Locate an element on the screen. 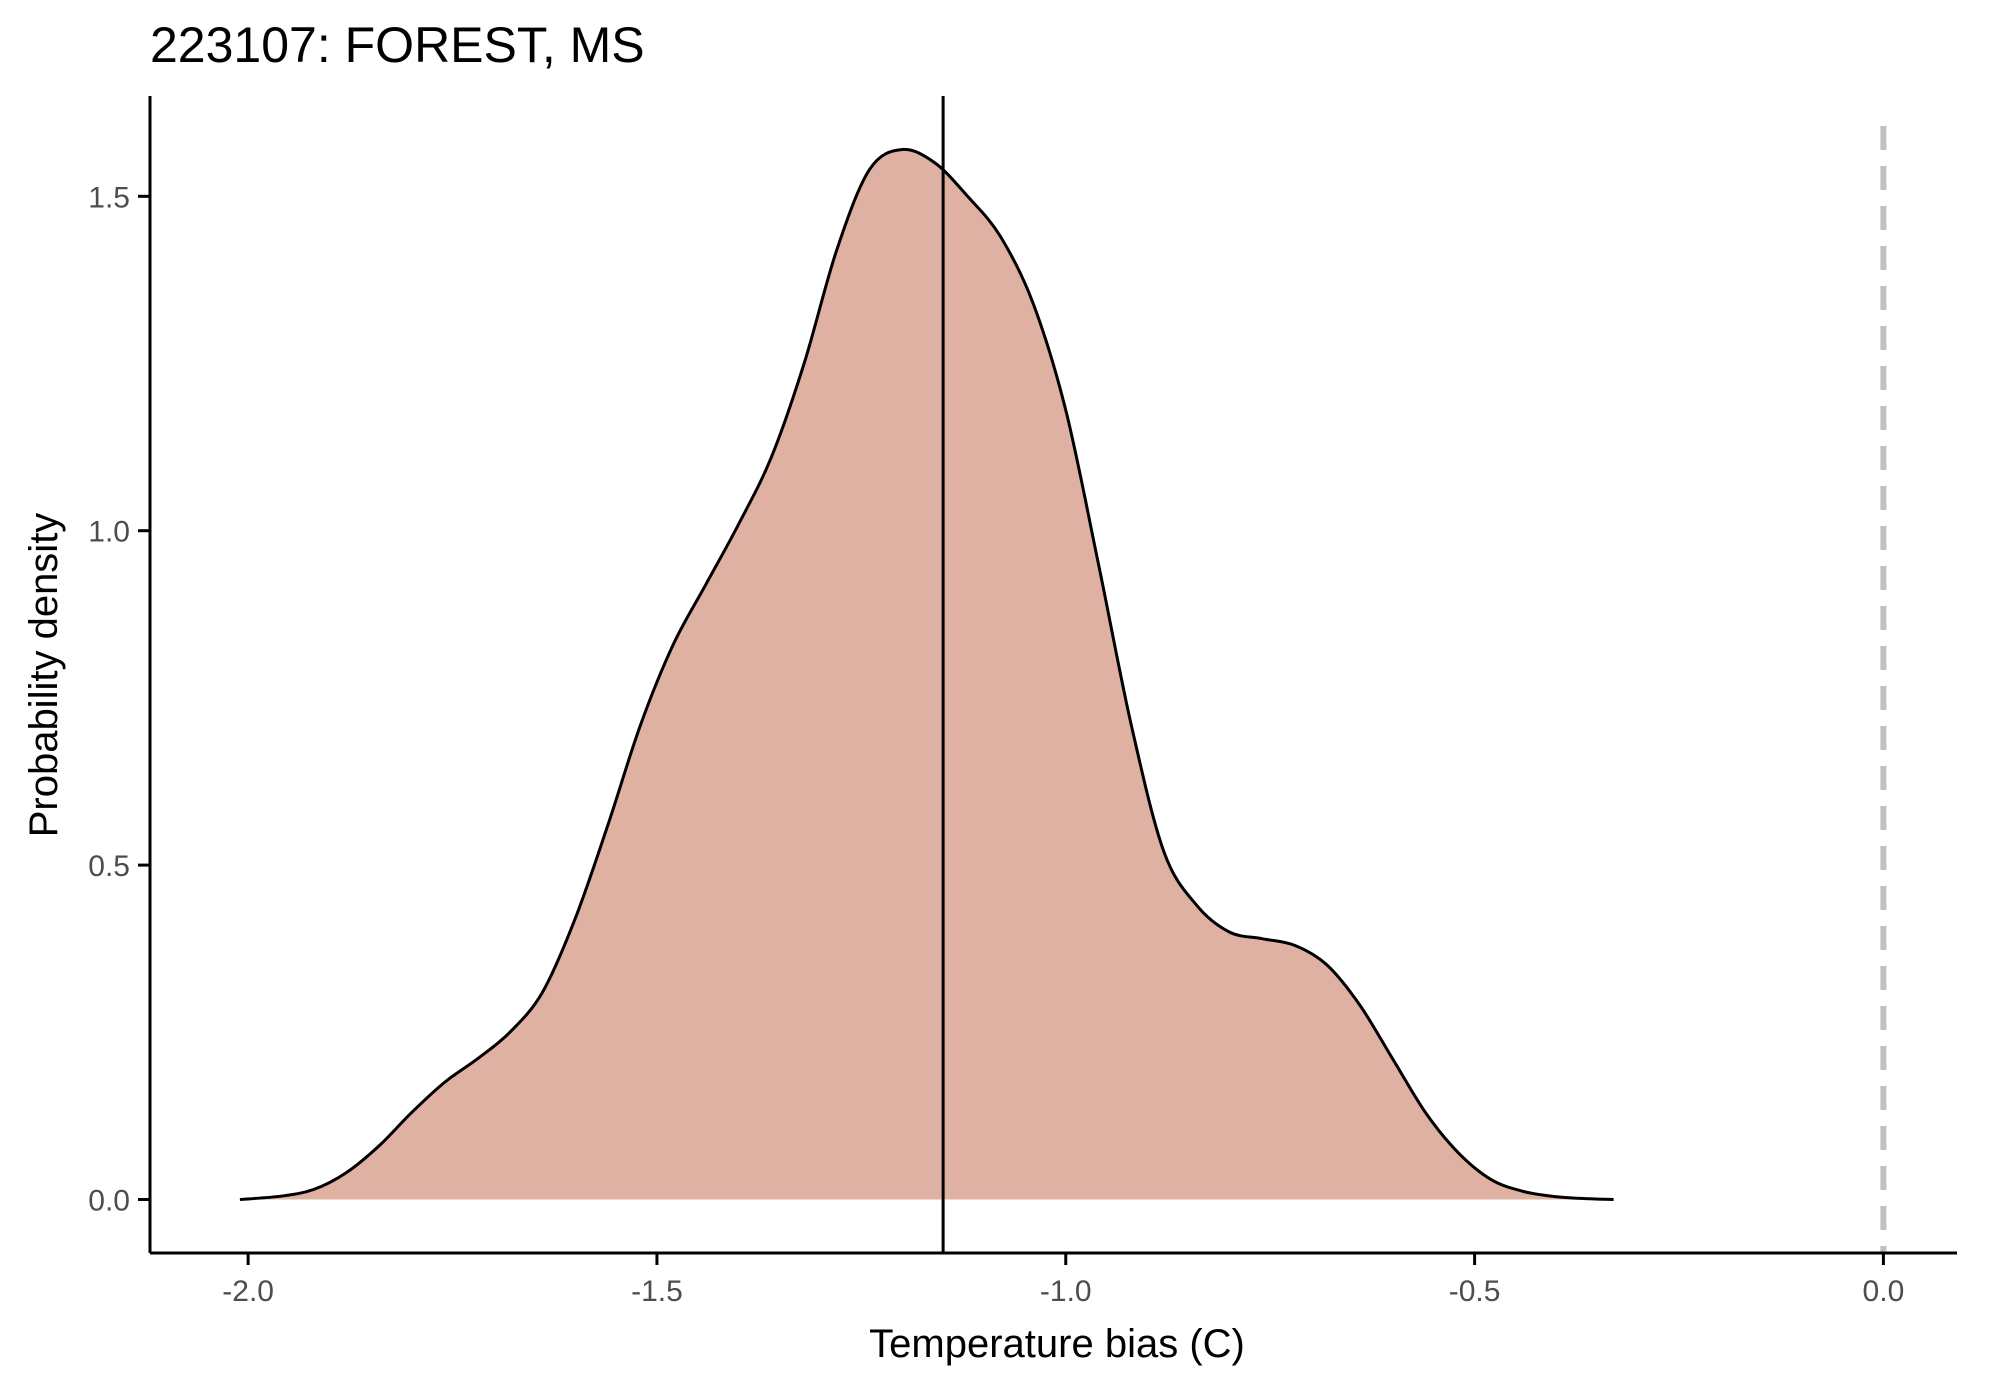 The width and height of the screenshot is (1990, 1384). y-axis-ticks: 0.0 0.5 1.0 1.5 is located at coordinates (119, 699).